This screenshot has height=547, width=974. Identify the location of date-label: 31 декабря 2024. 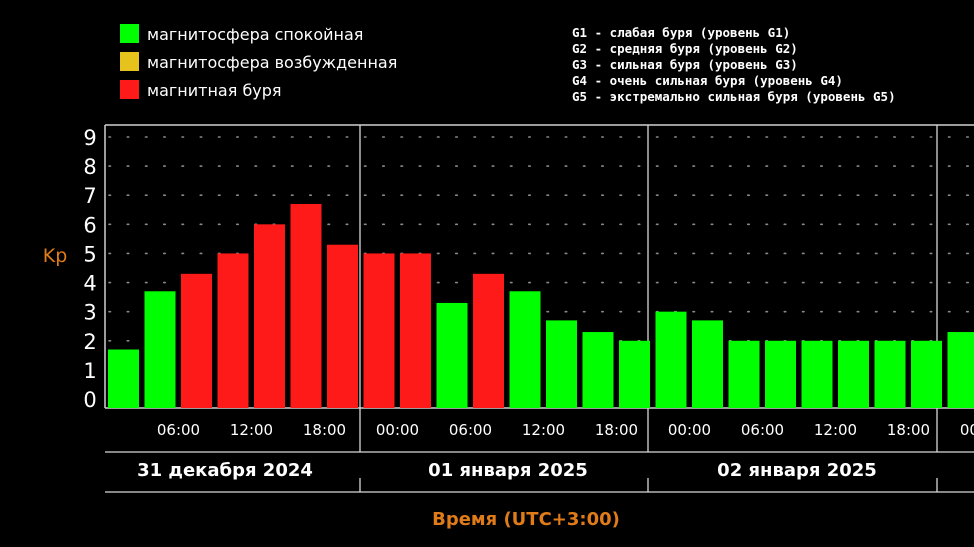
(225, 470).